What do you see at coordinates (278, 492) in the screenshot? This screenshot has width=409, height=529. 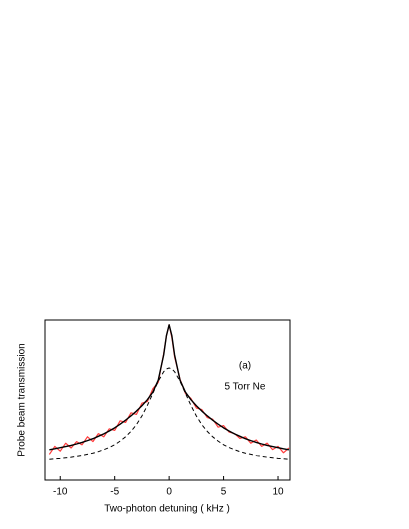 I see `x-tick-label: 10` at bounding box center [278, 492].